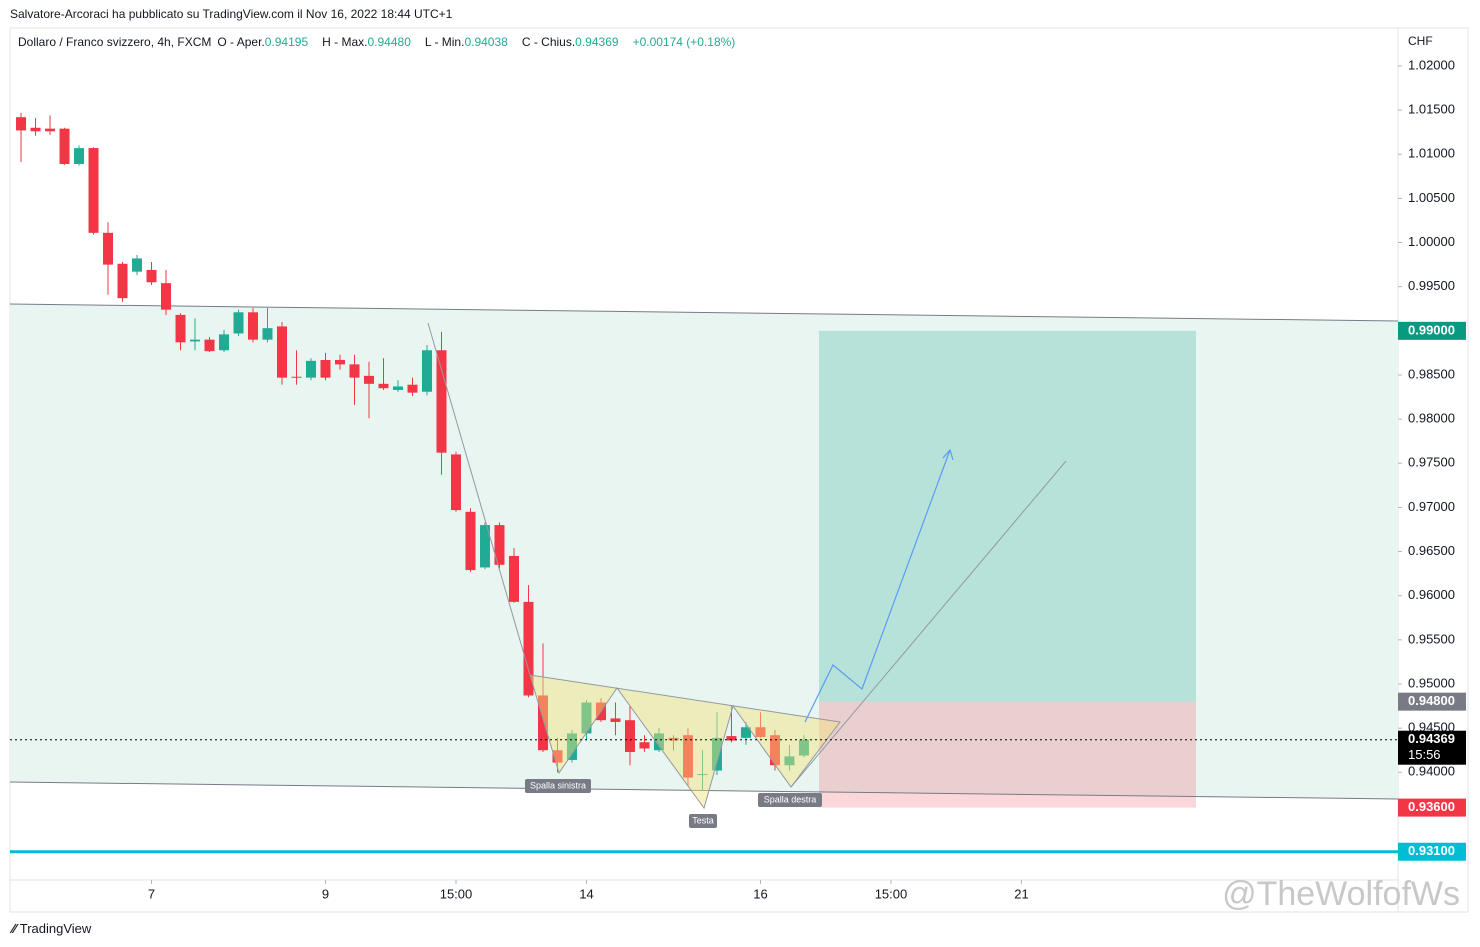  I want to click on annotation: Spalla destra, so click(790, 799).